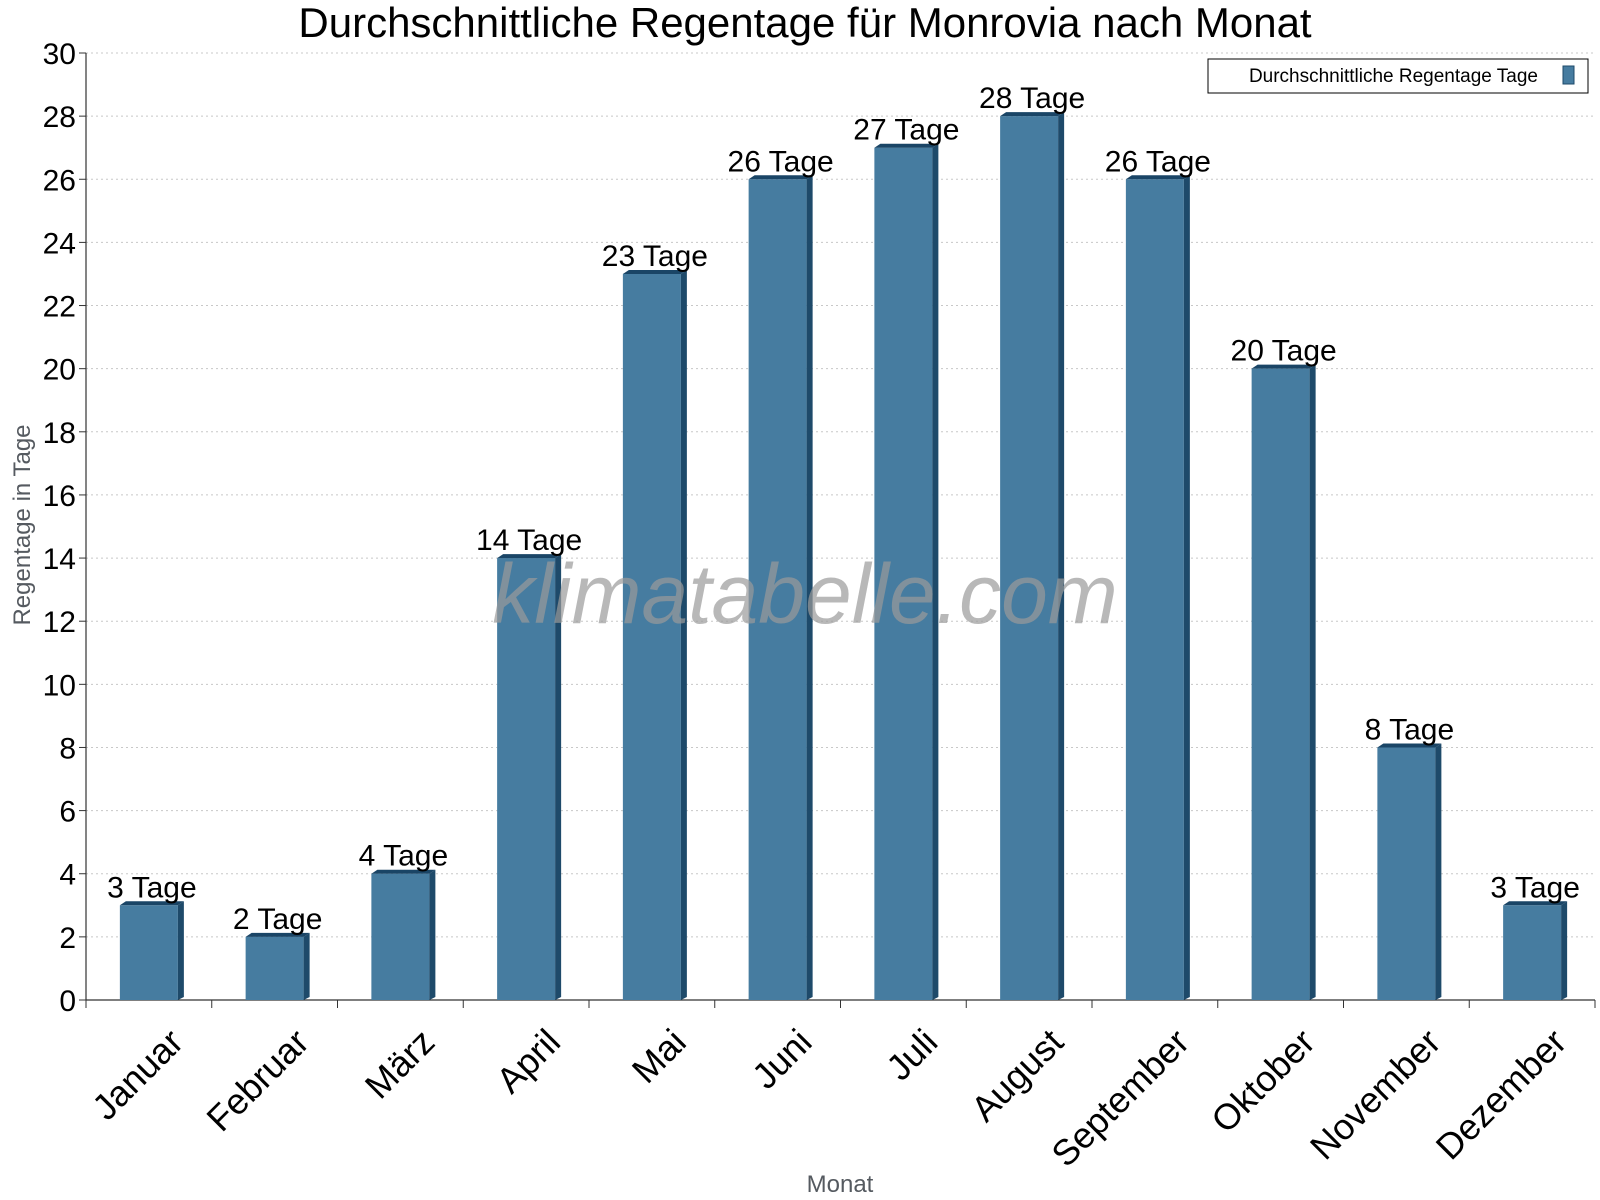 The height and width of the screenshot is (1200, 1600). I want to click on y-tick-label: 26, so click(59, 180).